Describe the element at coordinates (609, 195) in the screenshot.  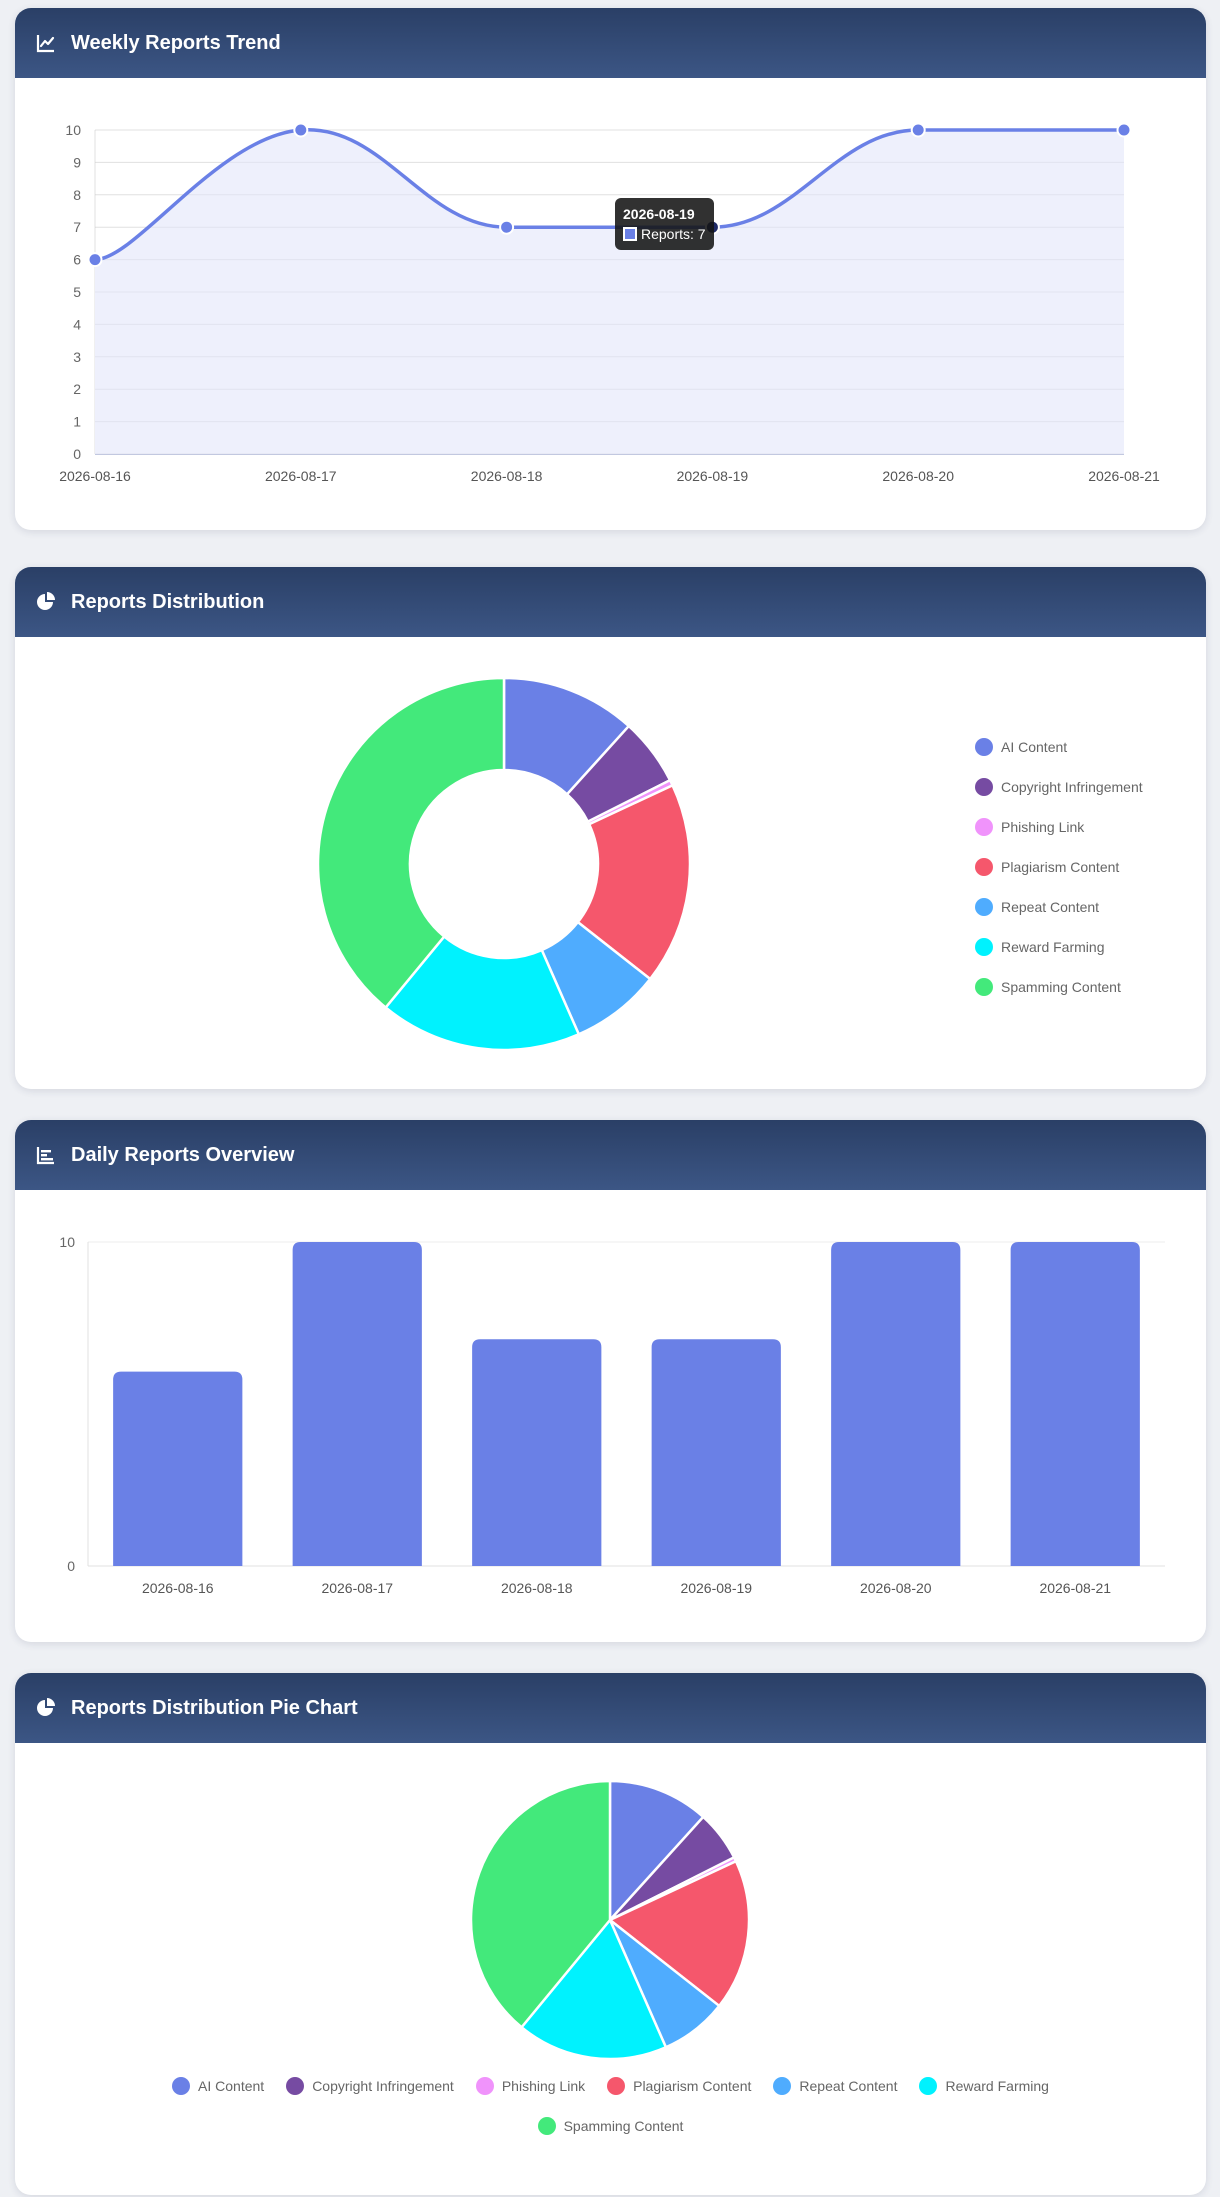
I see `series-line` at that location.